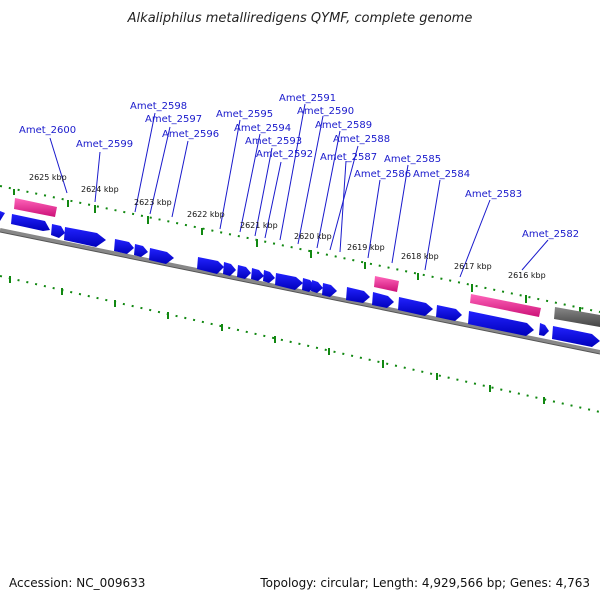  Describe the element at coordinates (259, 225) in the screenshot. I see `kbp-label: 2621 kbp` at that location.